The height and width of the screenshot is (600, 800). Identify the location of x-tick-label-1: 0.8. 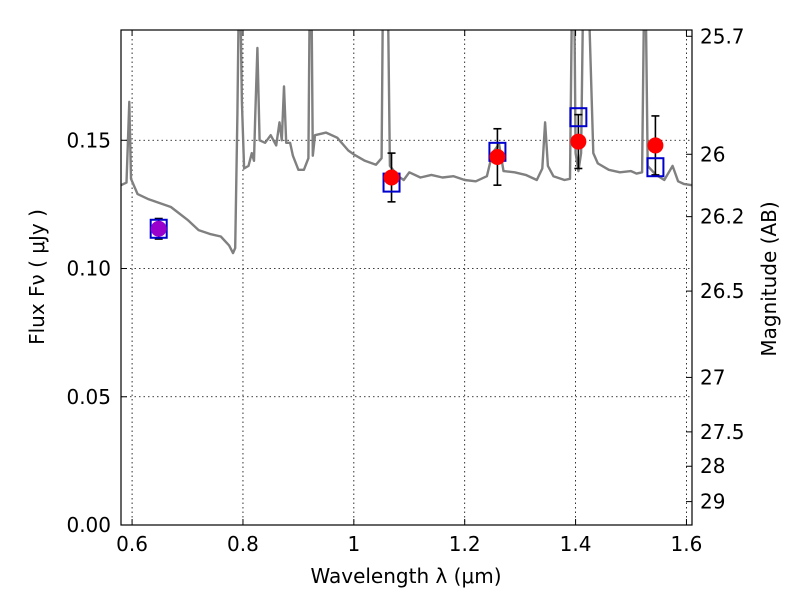
(243, 544).